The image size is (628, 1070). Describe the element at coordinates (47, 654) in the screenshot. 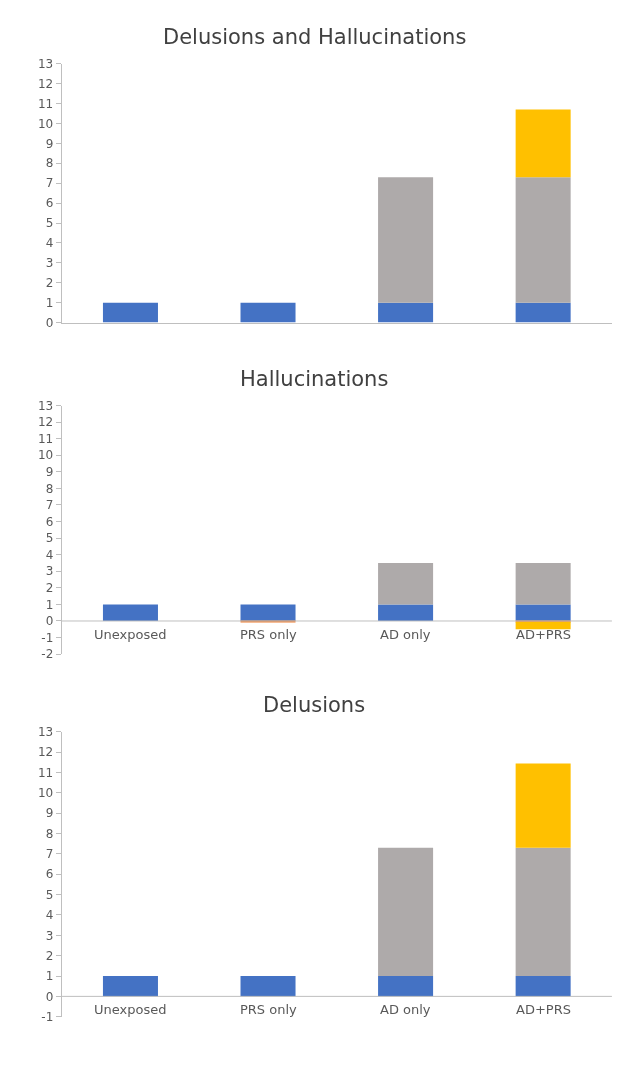

I see `y-tick-label: -2` at that location.